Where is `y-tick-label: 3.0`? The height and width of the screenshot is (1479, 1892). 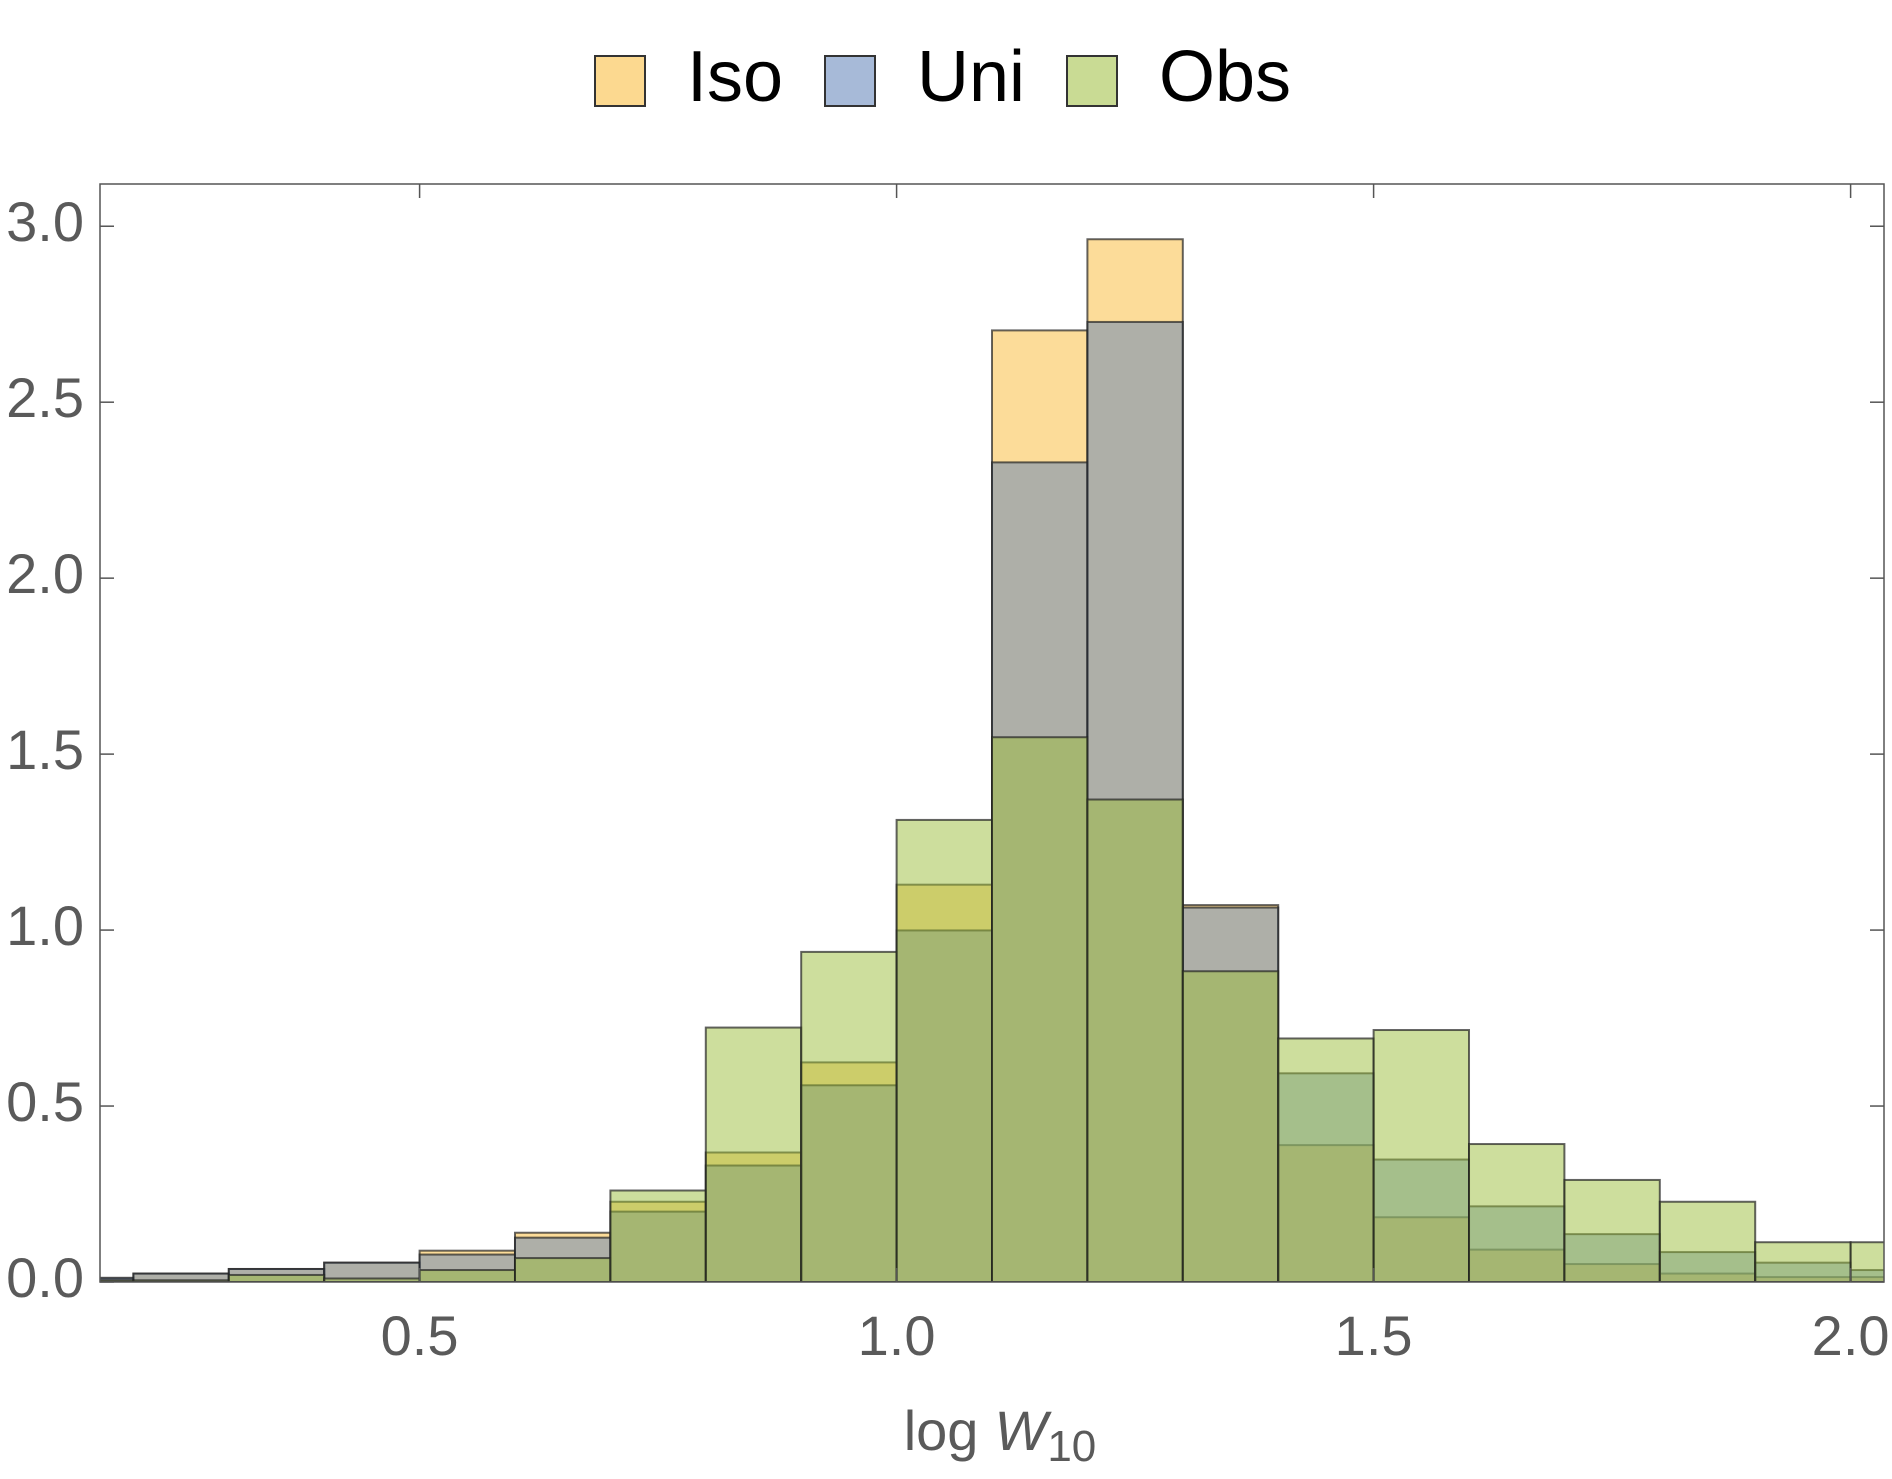 y-tick-label: 3.0 is located at coordinates (45, 221).